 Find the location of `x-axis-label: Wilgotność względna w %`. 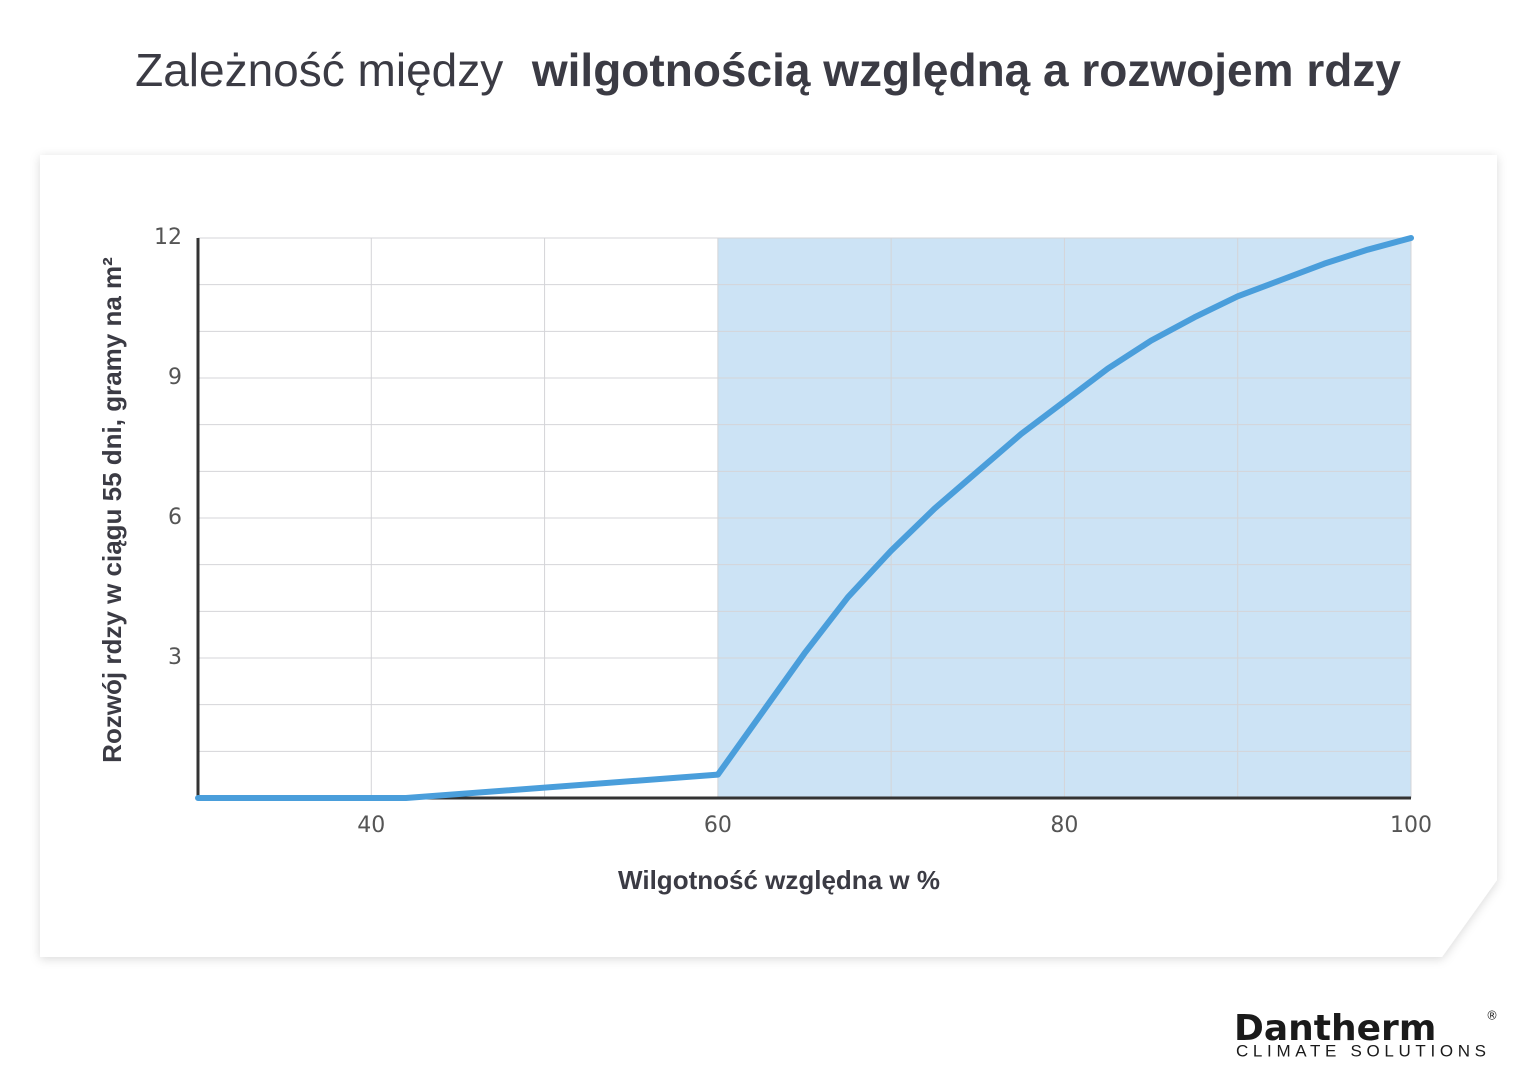

x-axis-label: Wilgotność względna w % is located at coordinates (779, 880).